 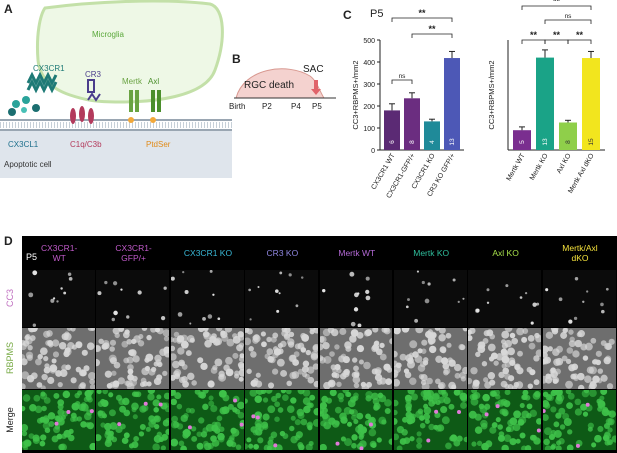 What do you see at coordinates (142, 120) in the screenshot?
I see `ptdser-icon` at bounding box center [142, 120].